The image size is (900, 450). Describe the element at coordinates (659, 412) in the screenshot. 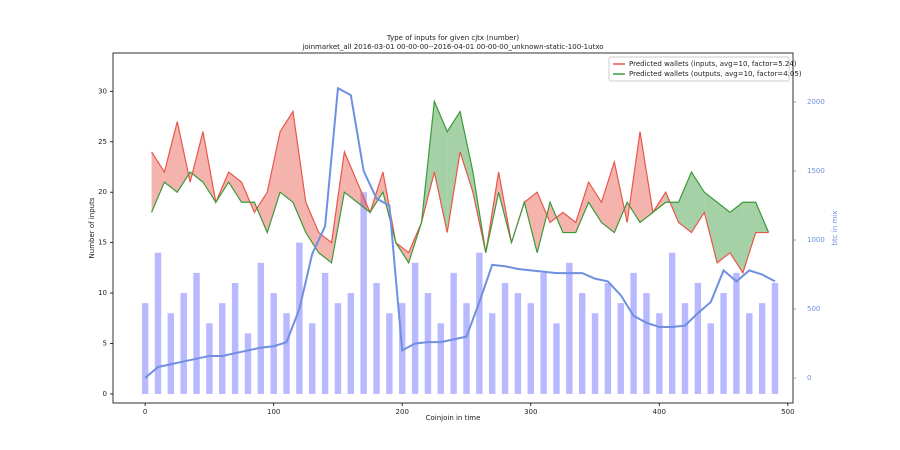

I see `x-tick-label: 400` at that location.